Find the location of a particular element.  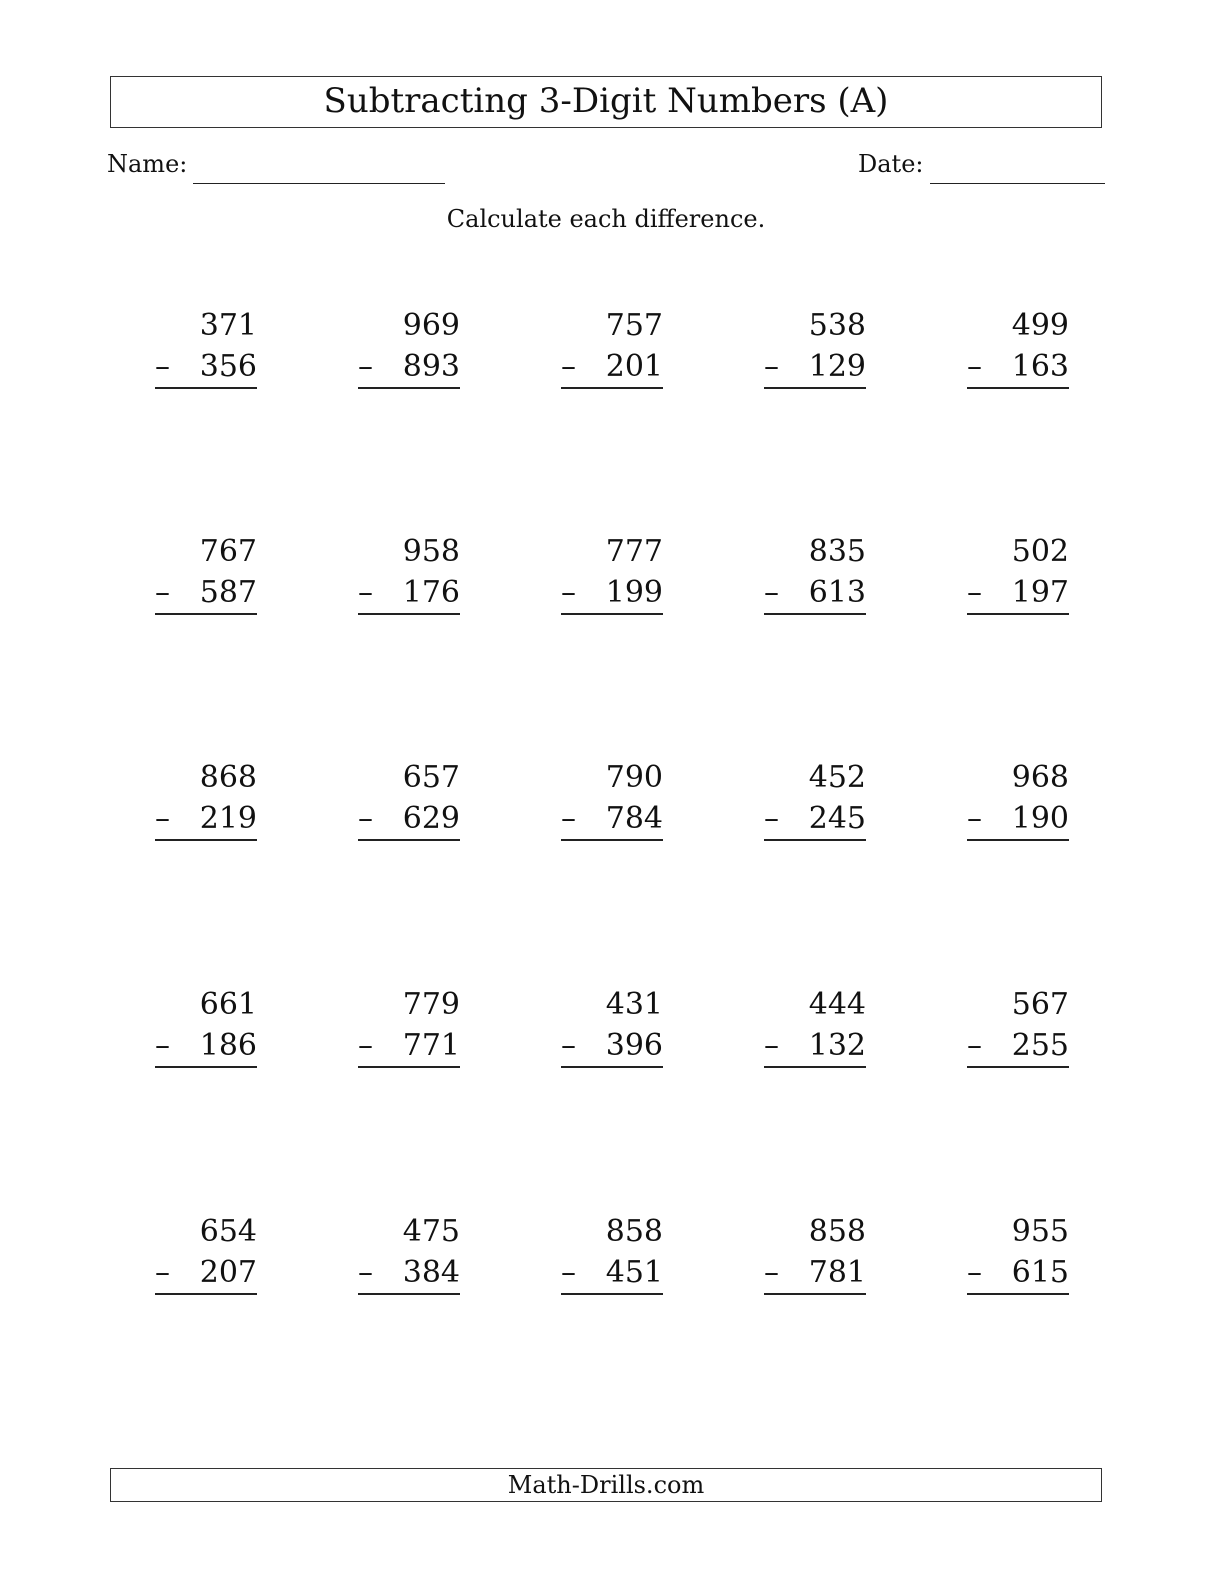

problem: 371–356 is located at coordinates (206, 347).